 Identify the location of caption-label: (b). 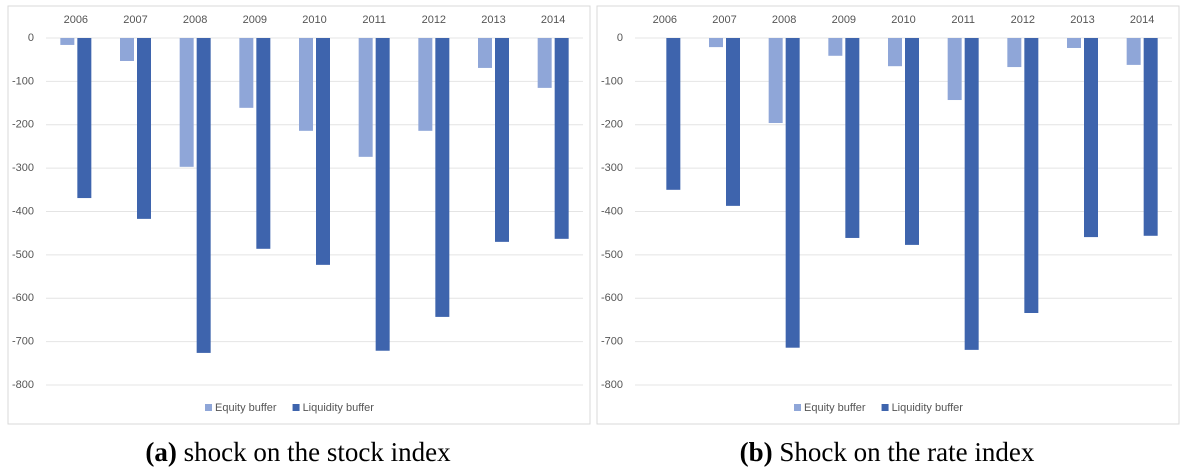
(756, 452).